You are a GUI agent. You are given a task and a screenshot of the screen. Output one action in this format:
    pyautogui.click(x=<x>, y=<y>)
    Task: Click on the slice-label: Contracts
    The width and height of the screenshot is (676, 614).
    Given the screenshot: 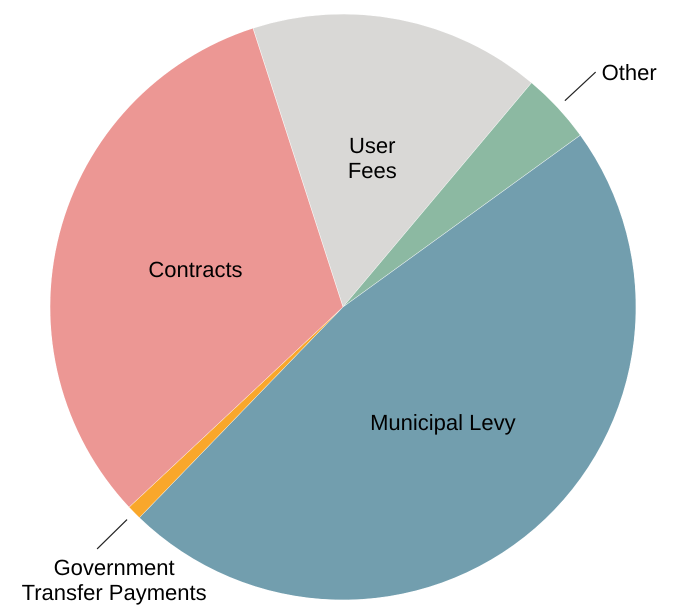 What is the action you would take?
    pyautogui.click(x=195, y=269)
    